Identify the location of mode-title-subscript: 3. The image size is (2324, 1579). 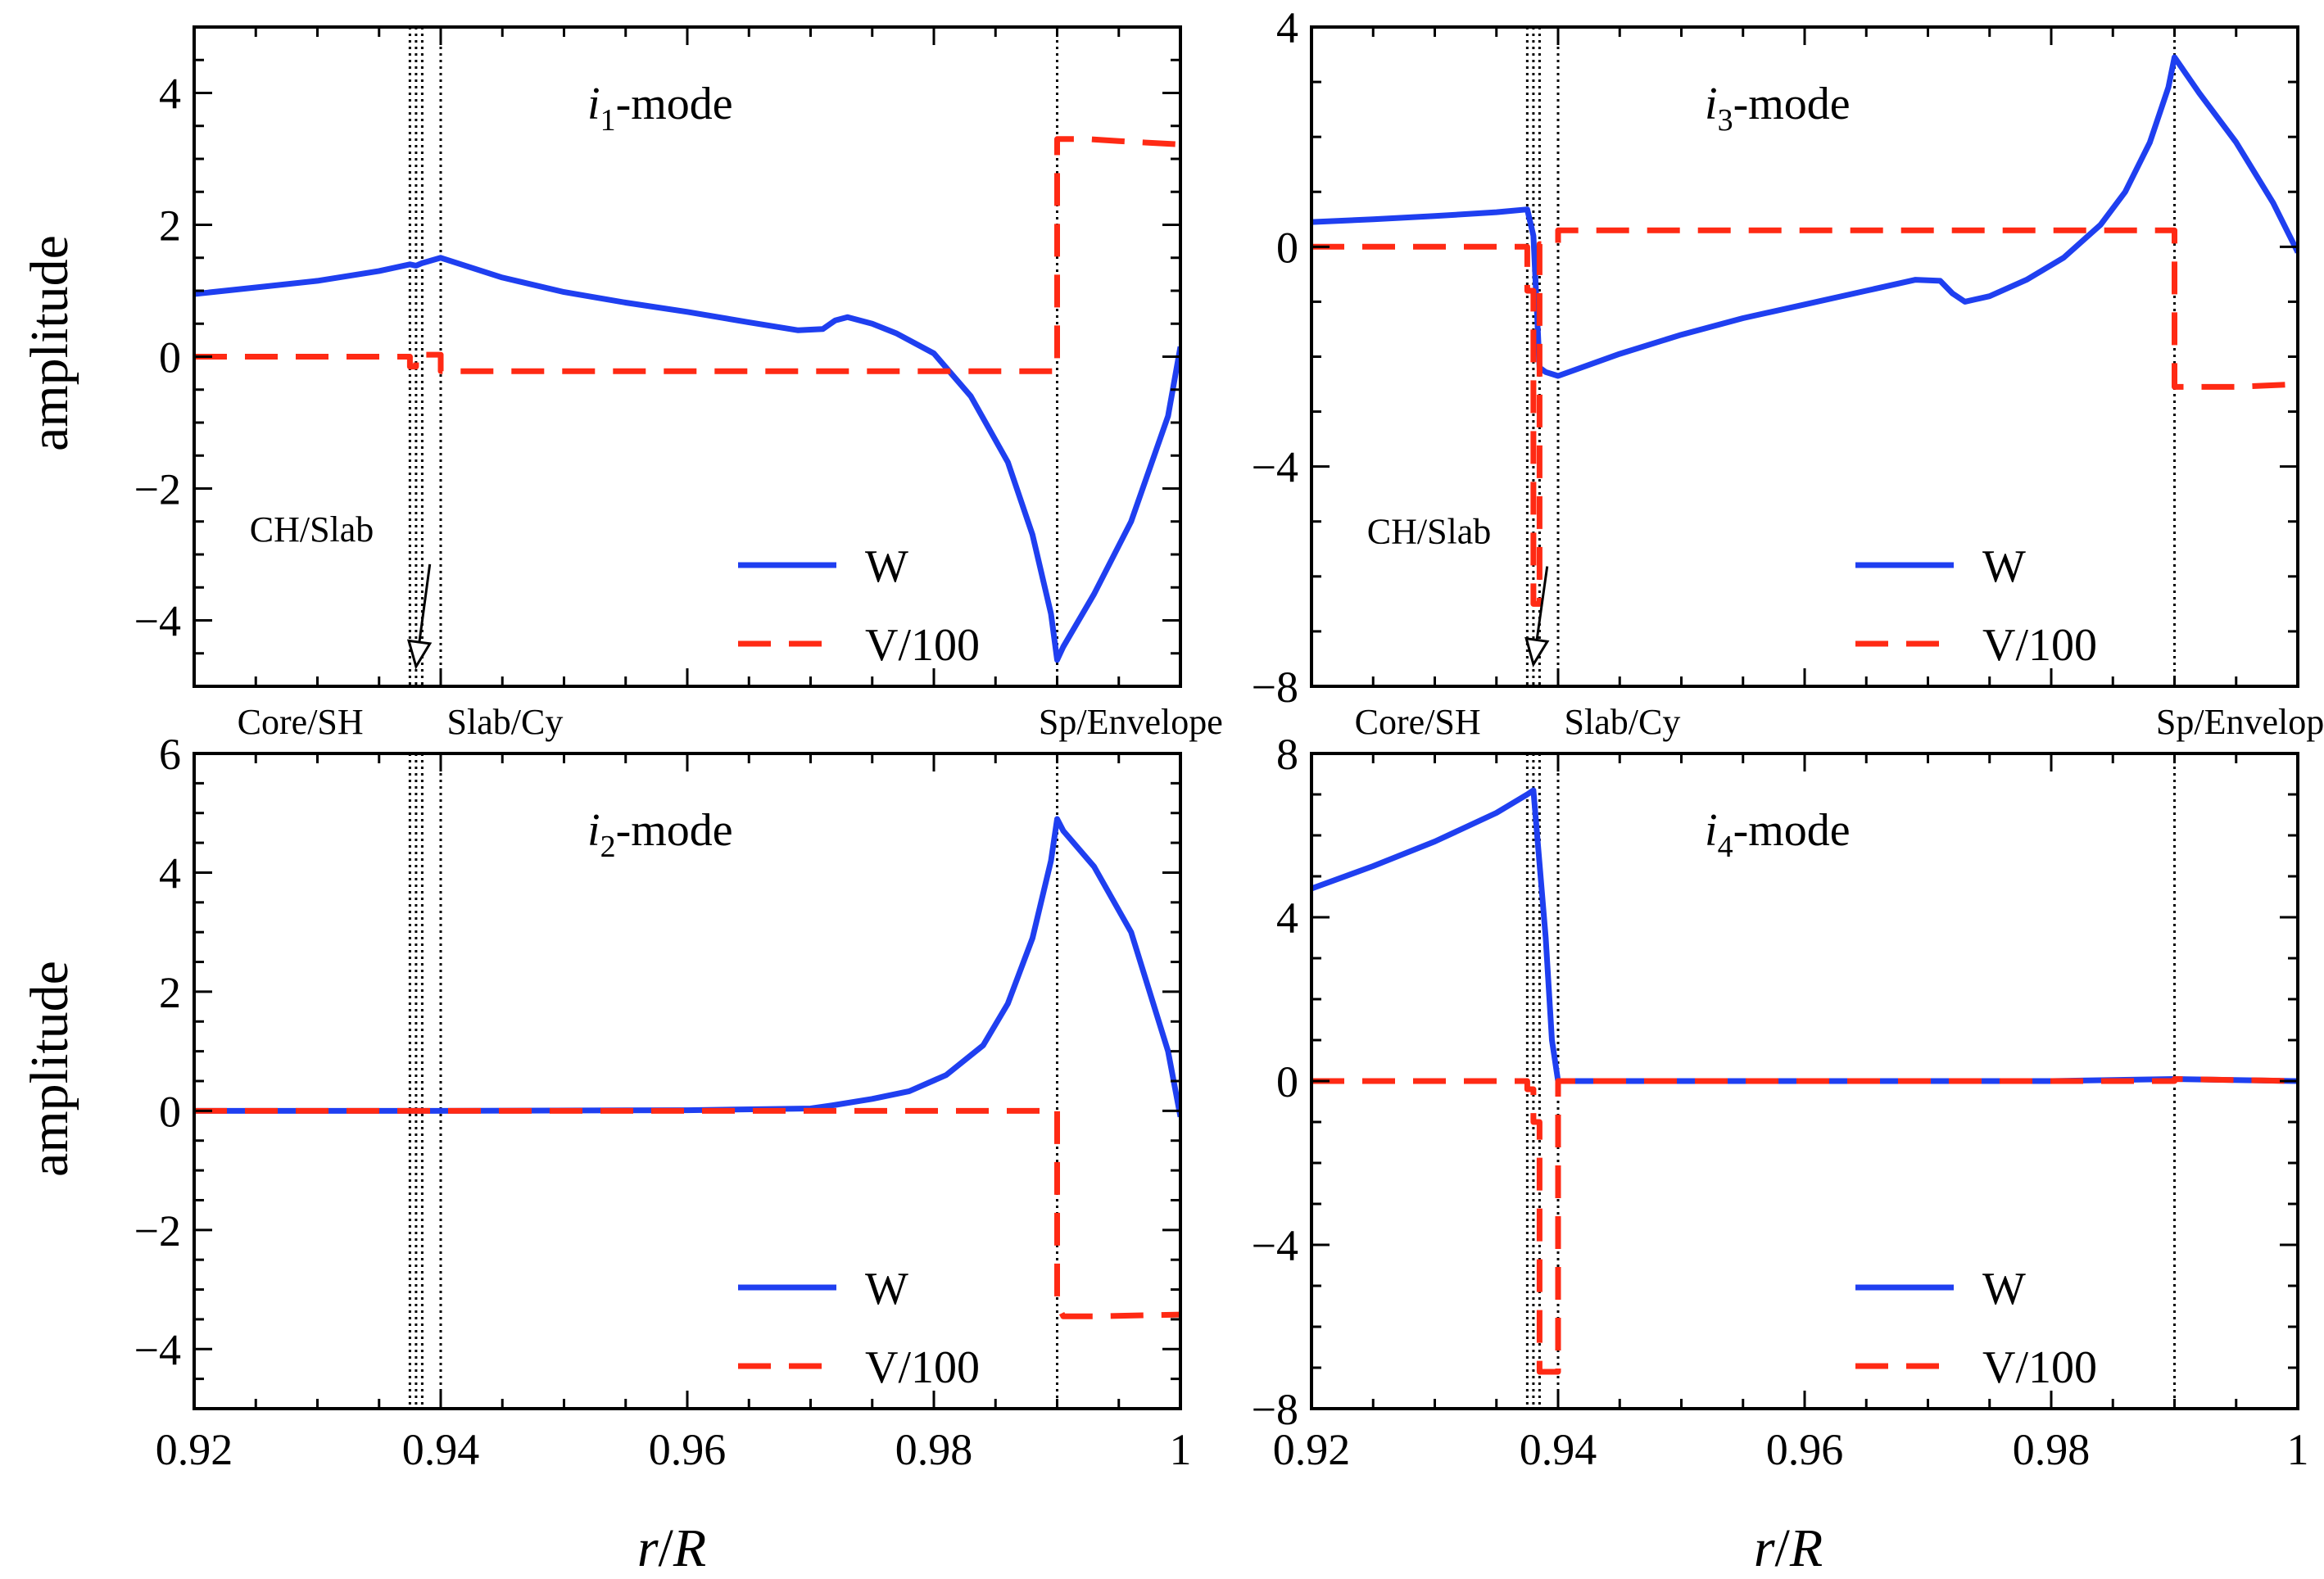
(1725, 120).